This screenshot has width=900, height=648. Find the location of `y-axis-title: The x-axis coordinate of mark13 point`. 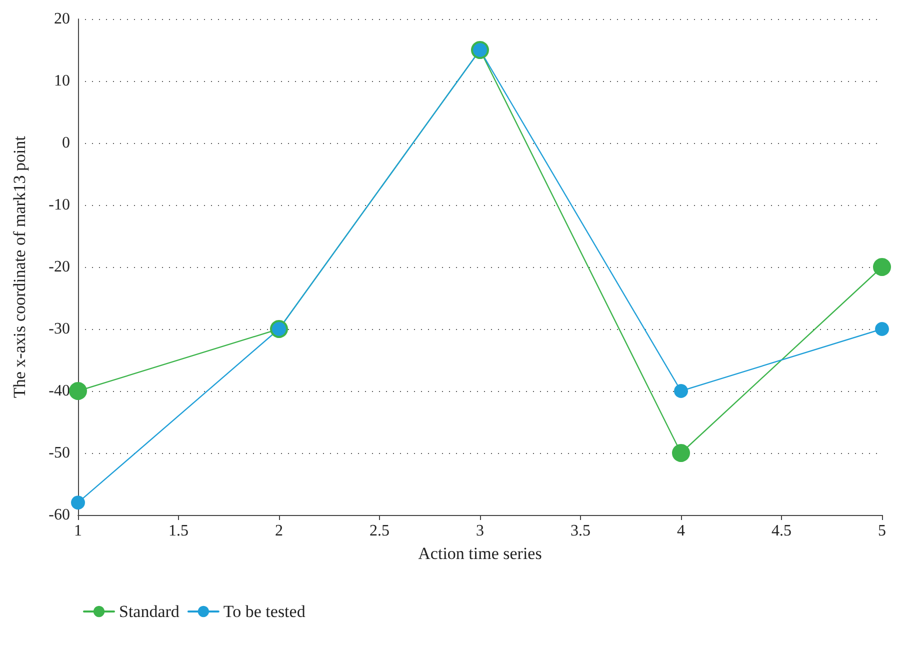

y-axis-title: The x-axis coordinate of mark13 point is located at coordinates (19, 267).